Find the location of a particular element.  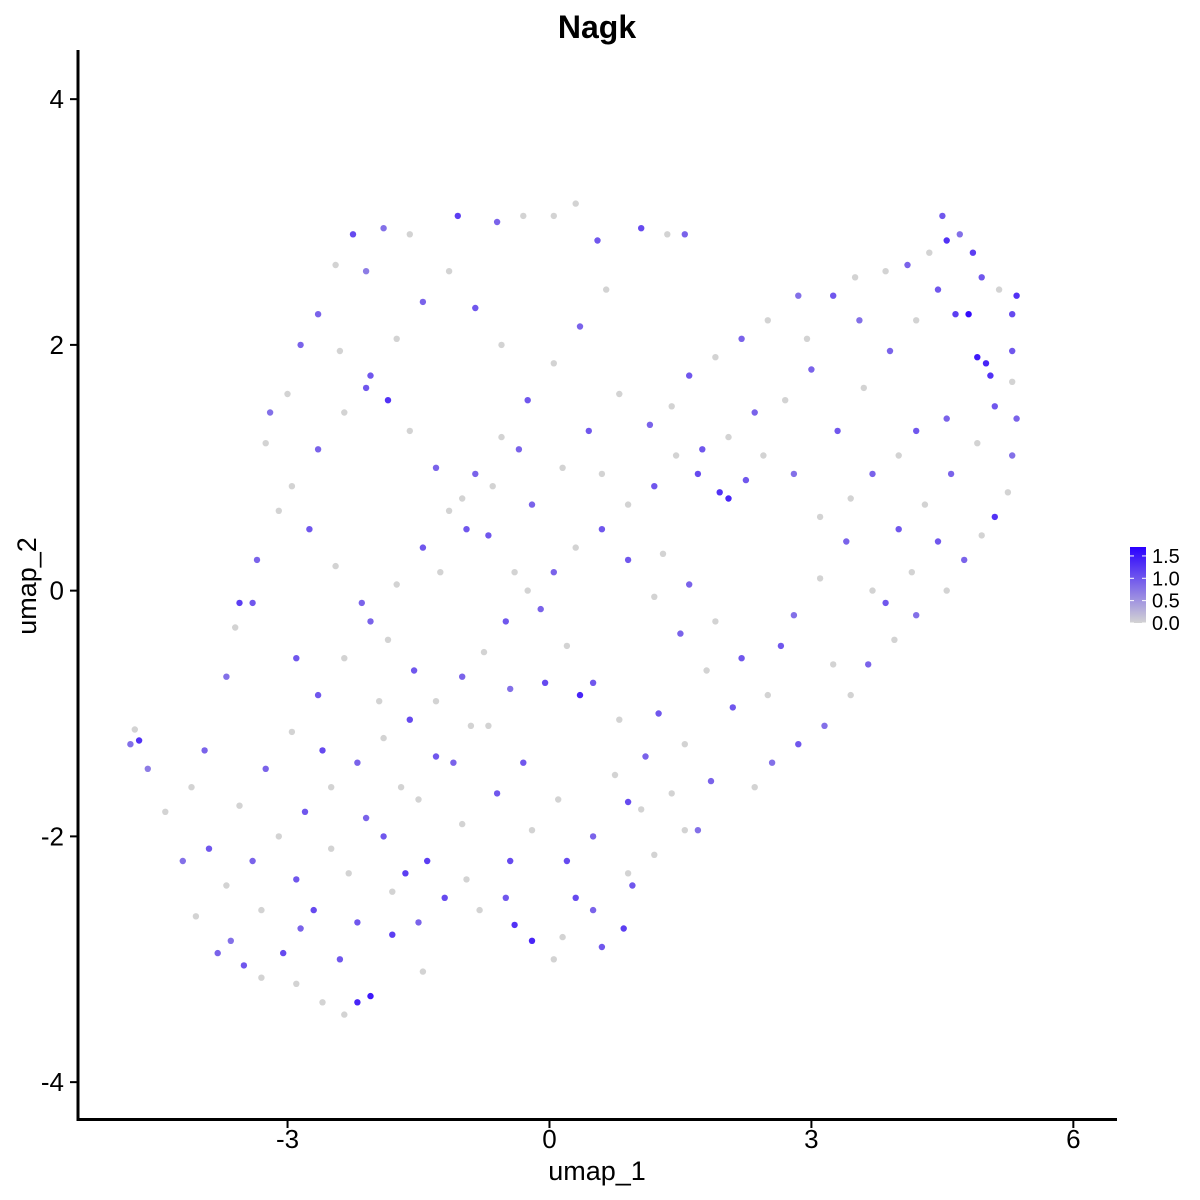

y-axis-ticks: -4 -2 0 2 4 is located at coordinates (59, 590).